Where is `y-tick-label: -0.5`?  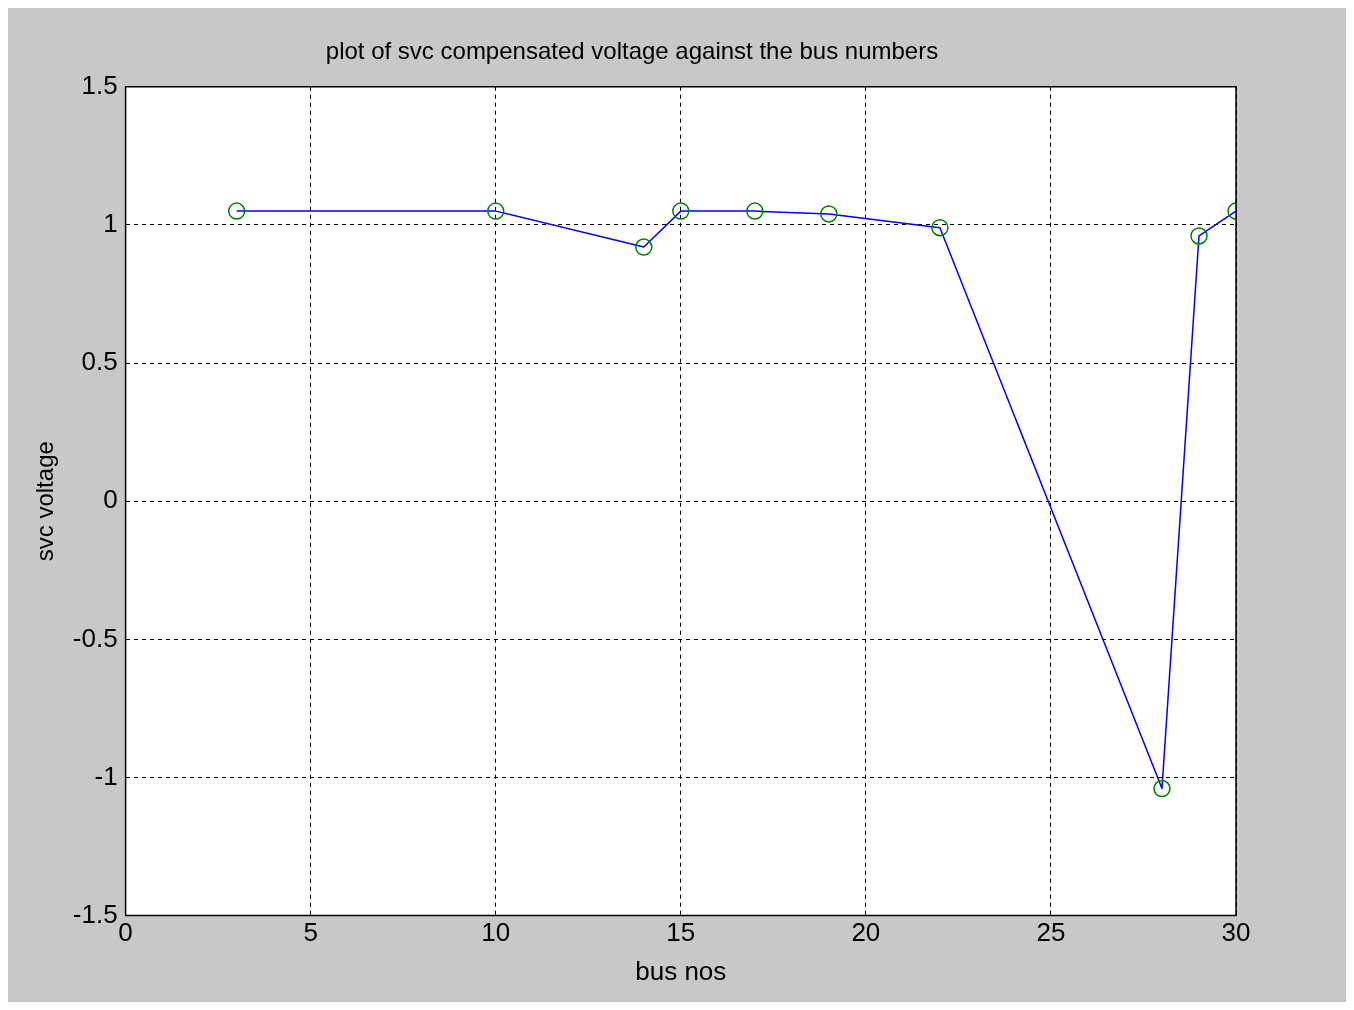
y-tick-label: -0.5 is located at coordinates (95, 637).